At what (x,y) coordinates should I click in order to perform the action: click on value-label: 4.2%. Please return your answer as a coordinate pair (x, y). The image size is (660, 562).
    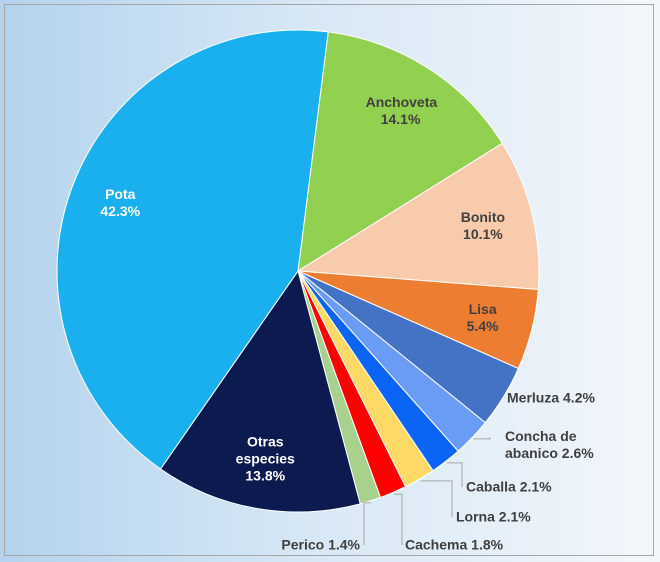
    Looking at the image, I should click on (579, 397).